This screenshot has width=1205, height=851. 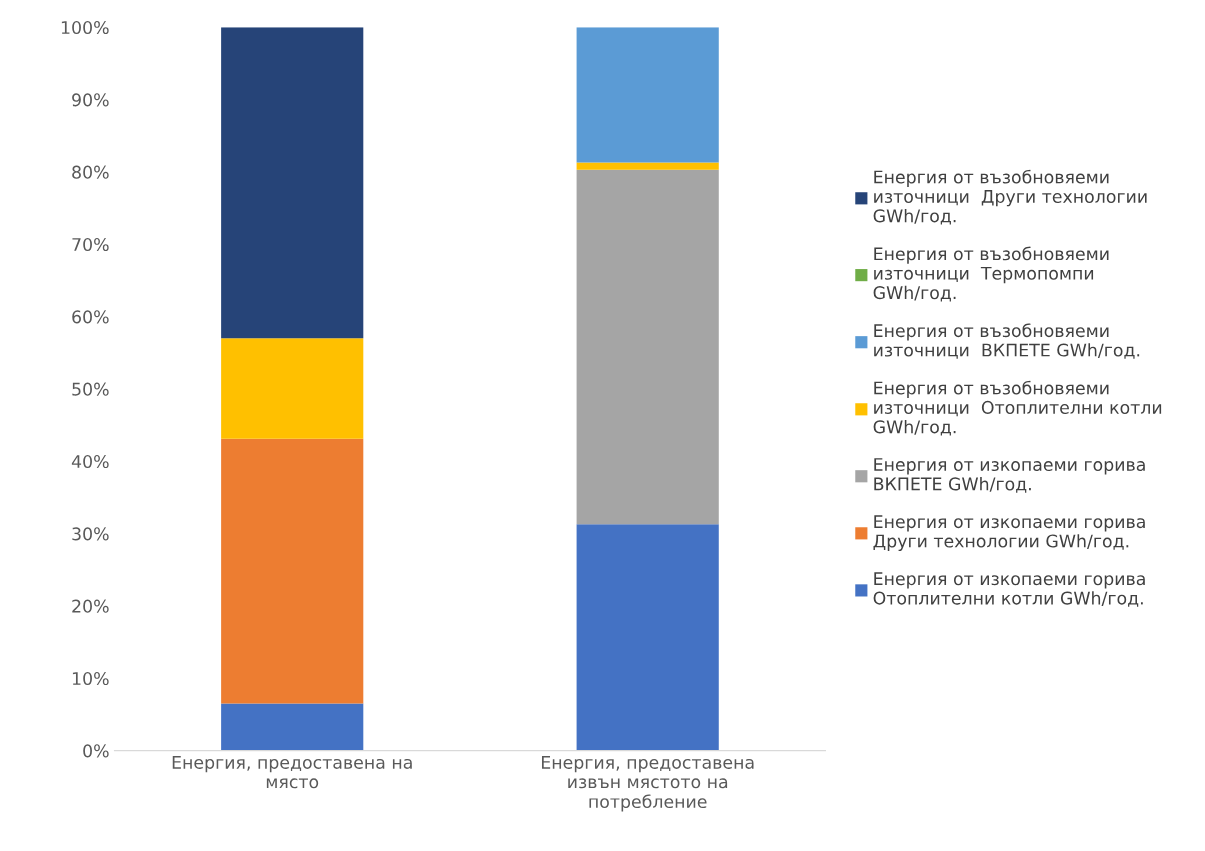 What do you see at coordinates (90, 678) in the screenshot?
I see `y-tick-label: 10%` at bounding box center [90, 678].